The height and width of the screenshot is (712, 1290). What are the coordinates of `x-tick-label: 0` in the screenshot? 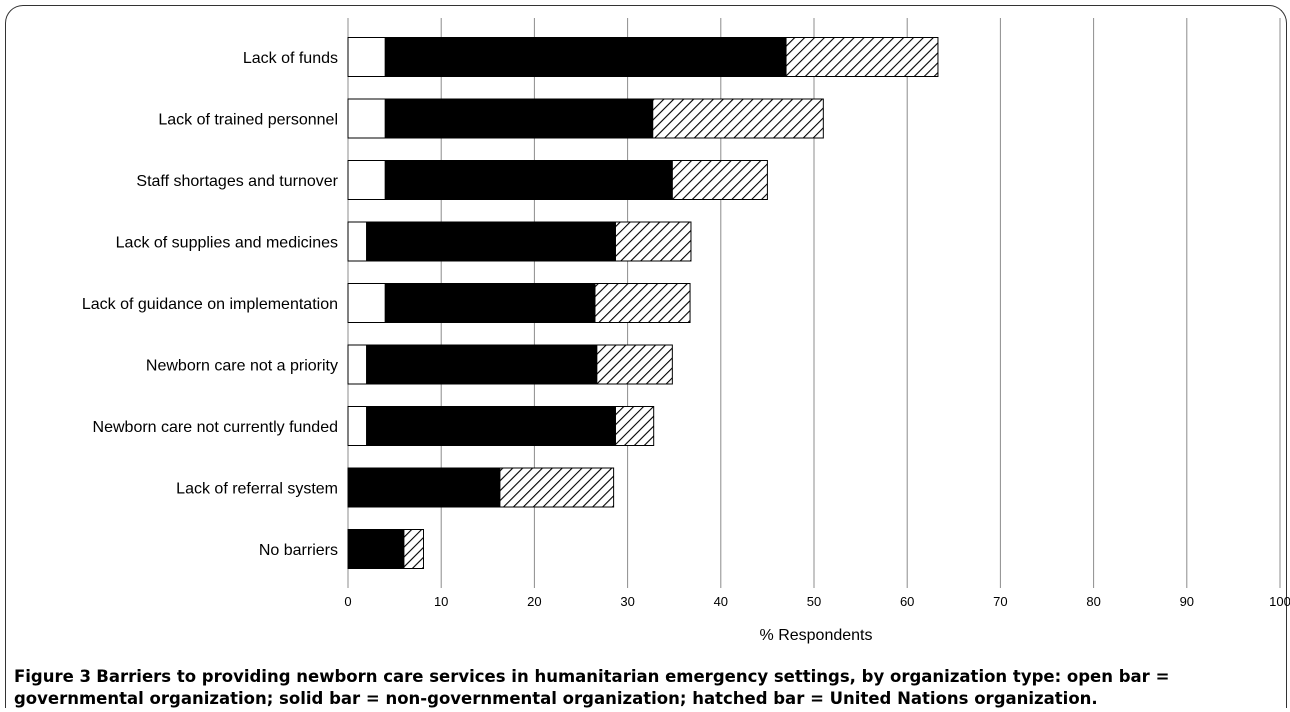 It's located at (347, 601).